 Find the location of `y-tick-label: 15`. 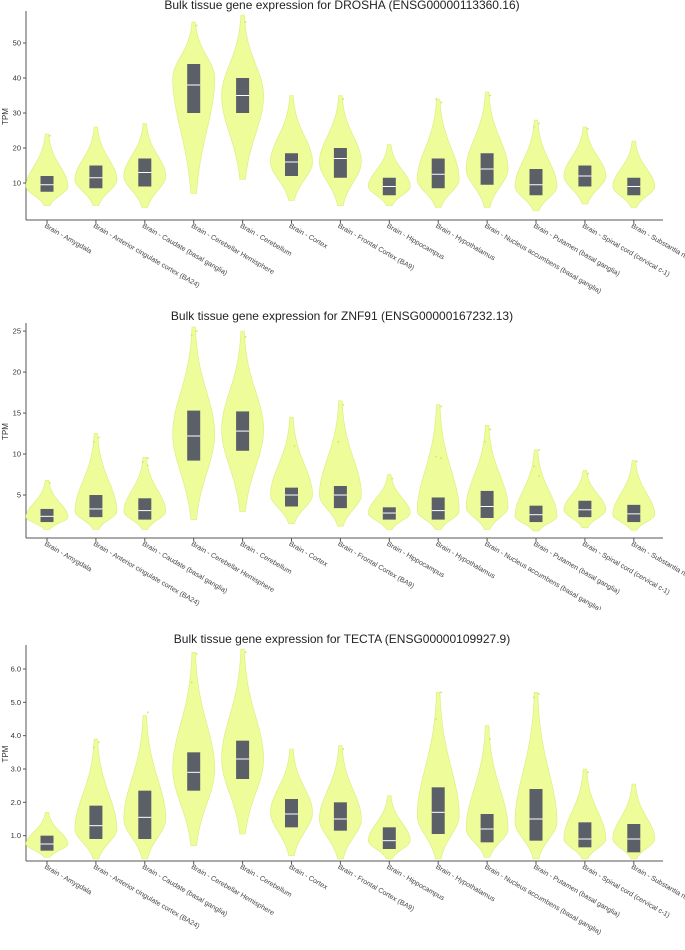

y-tick-label: 15 is located at coordinates (17, 413).